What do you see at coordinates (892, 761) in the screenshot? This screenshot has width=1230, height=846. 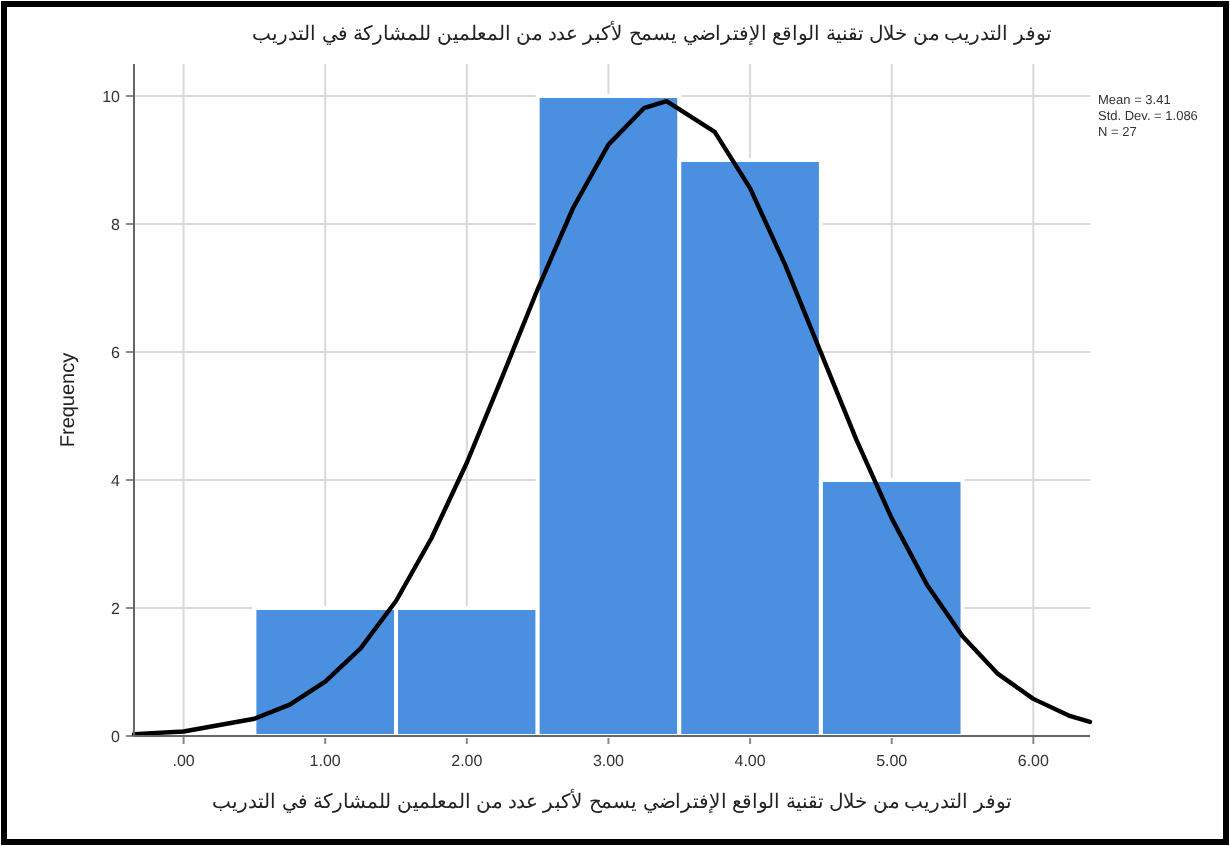 I see `x-tick-label: 5.00` at bounding box center [892, 761].